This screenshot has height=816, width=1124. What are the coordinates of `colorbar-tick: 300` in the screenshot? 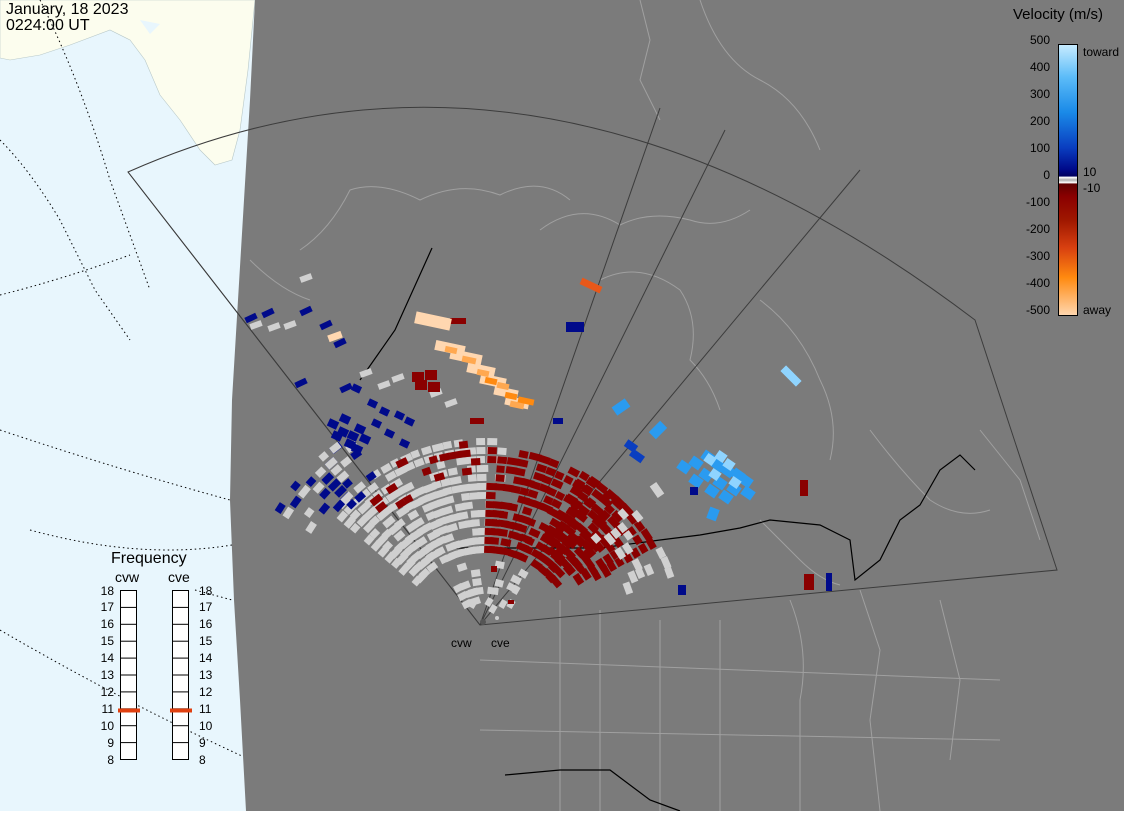 It's located at (1039, 94).